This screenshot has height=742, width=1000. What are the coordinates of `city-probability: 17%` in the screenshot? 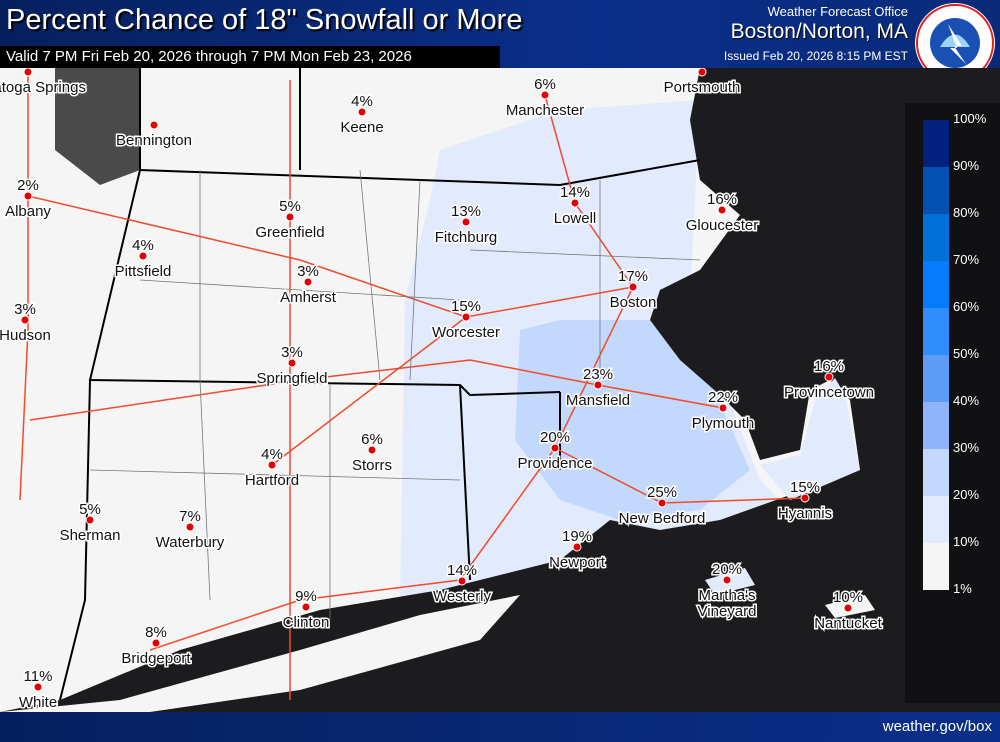 It's located at (633, 276).